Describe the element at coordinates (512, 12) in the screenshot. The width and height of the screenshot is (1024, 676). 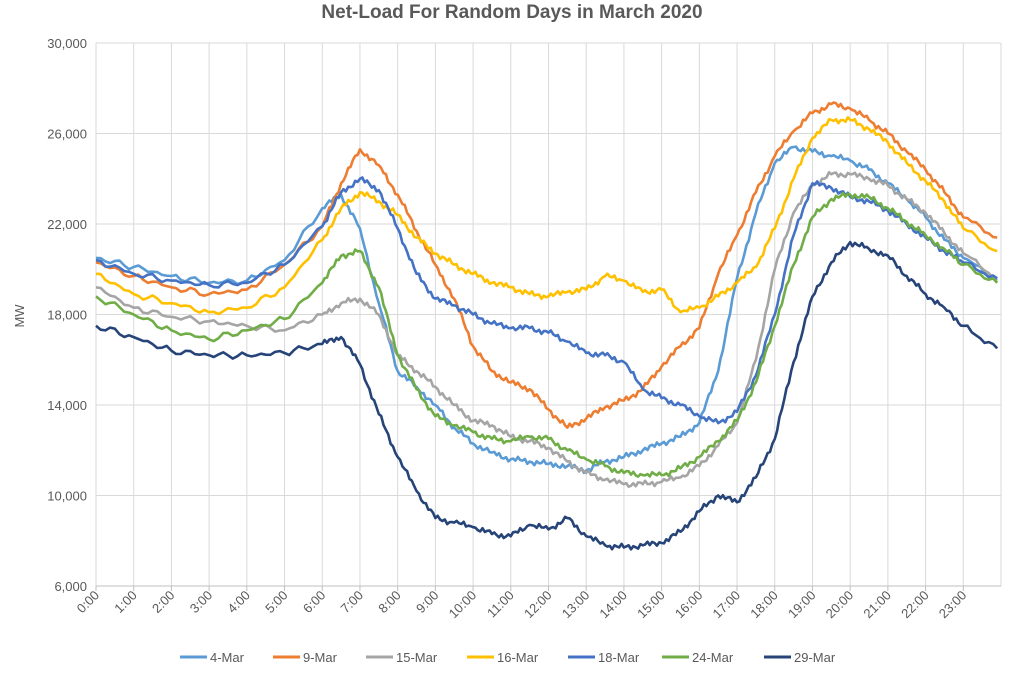
I see `chart-title: Net-Load For Random Days in March 2020` at that location.